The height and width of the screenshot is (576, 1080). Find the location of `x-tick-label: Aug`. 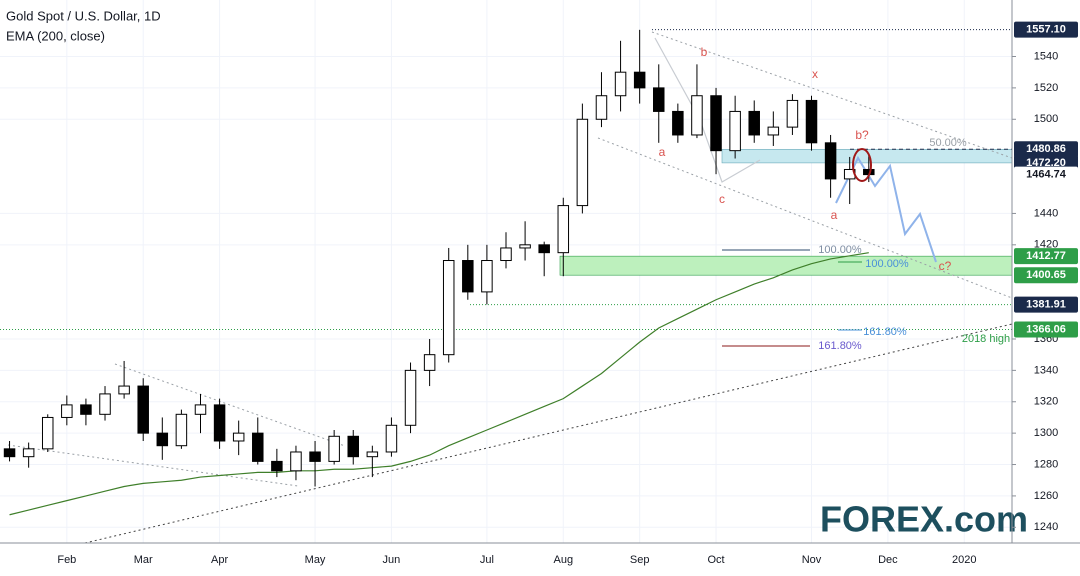

x-tick-label: Aug is located at coordinates (563, 560).